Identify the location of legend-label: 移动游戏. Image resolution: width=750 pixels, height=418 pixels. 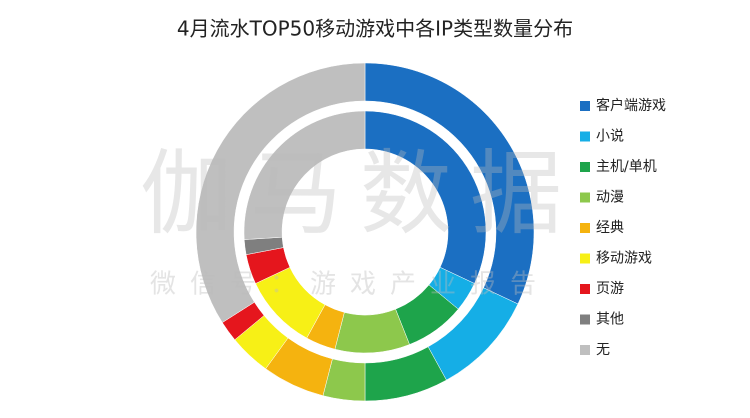
(624, 259).